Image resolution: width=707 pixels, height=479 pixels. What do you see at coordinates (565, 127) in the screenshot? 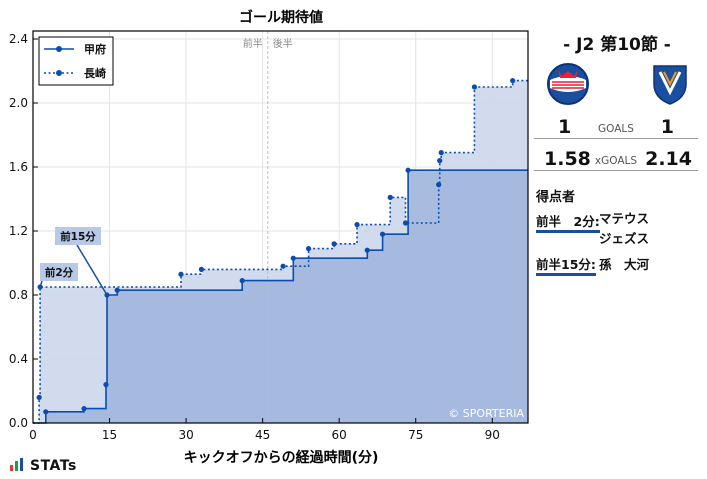
I see `home-goals: 1` at bounding box center [565, 127].